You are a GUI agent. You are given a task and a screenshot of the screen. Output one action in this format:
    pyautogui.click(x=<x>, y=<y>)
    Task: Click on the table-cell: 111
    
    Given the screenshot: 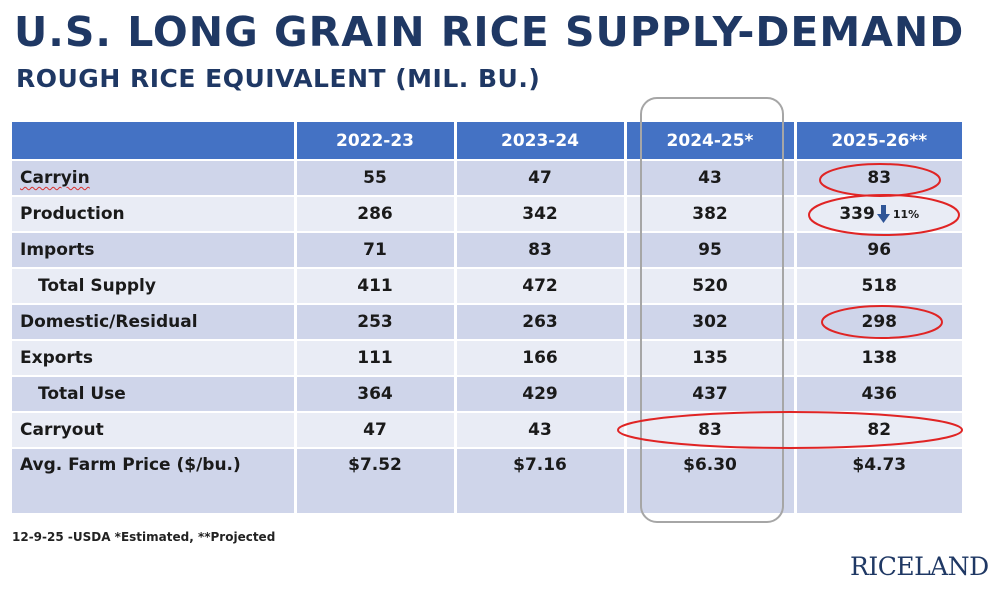 What is the action you would take?
    pyautogui.click(x=376, y=357)
    